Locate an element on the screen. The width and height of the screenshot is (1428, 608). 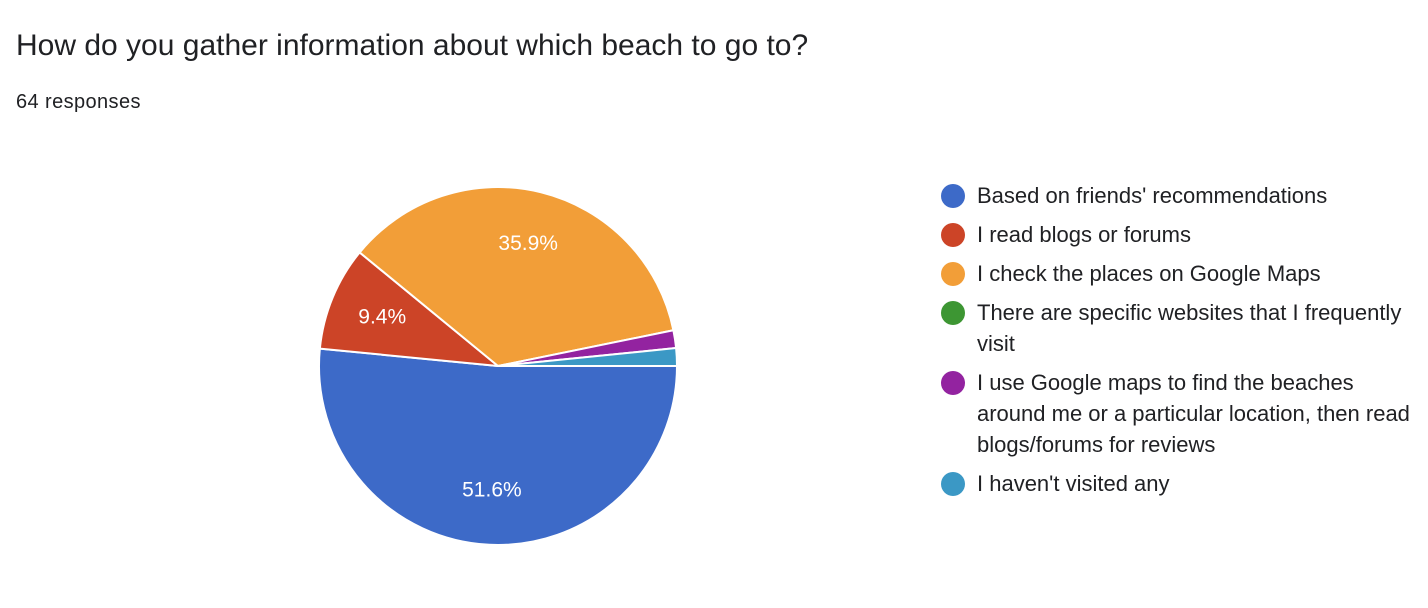
legend-item: I haven't visited any is located at coordinates (1175, 483).